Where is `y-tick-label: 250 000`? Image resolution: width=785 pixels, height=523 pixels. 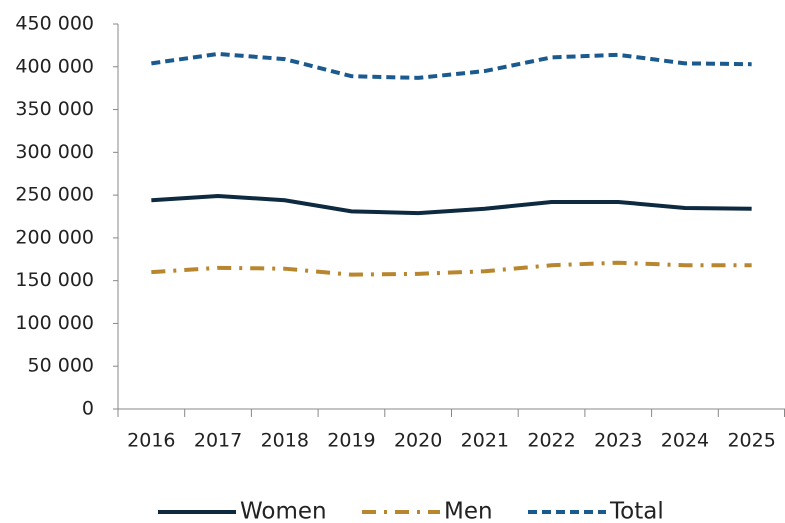
y-tick-label: 250 000 is located at coordinates (54, 195).